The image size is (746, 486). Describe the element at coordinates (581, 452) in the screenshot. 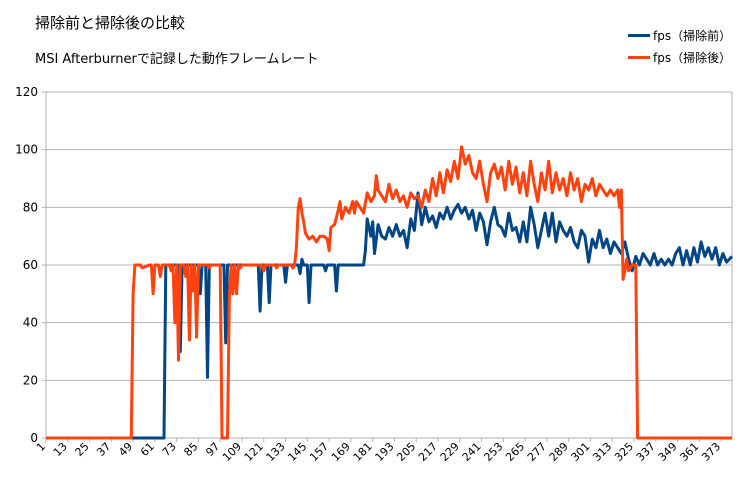

I see `x-tick-label: 301` at that location.